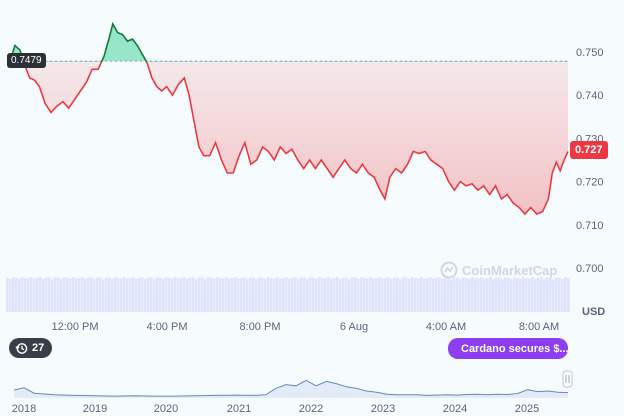 The image size is (624, 416). What do you see at coordinates (78, 41) in the screenshot?
I see `price-line-above` at bounding box center [78, 41].